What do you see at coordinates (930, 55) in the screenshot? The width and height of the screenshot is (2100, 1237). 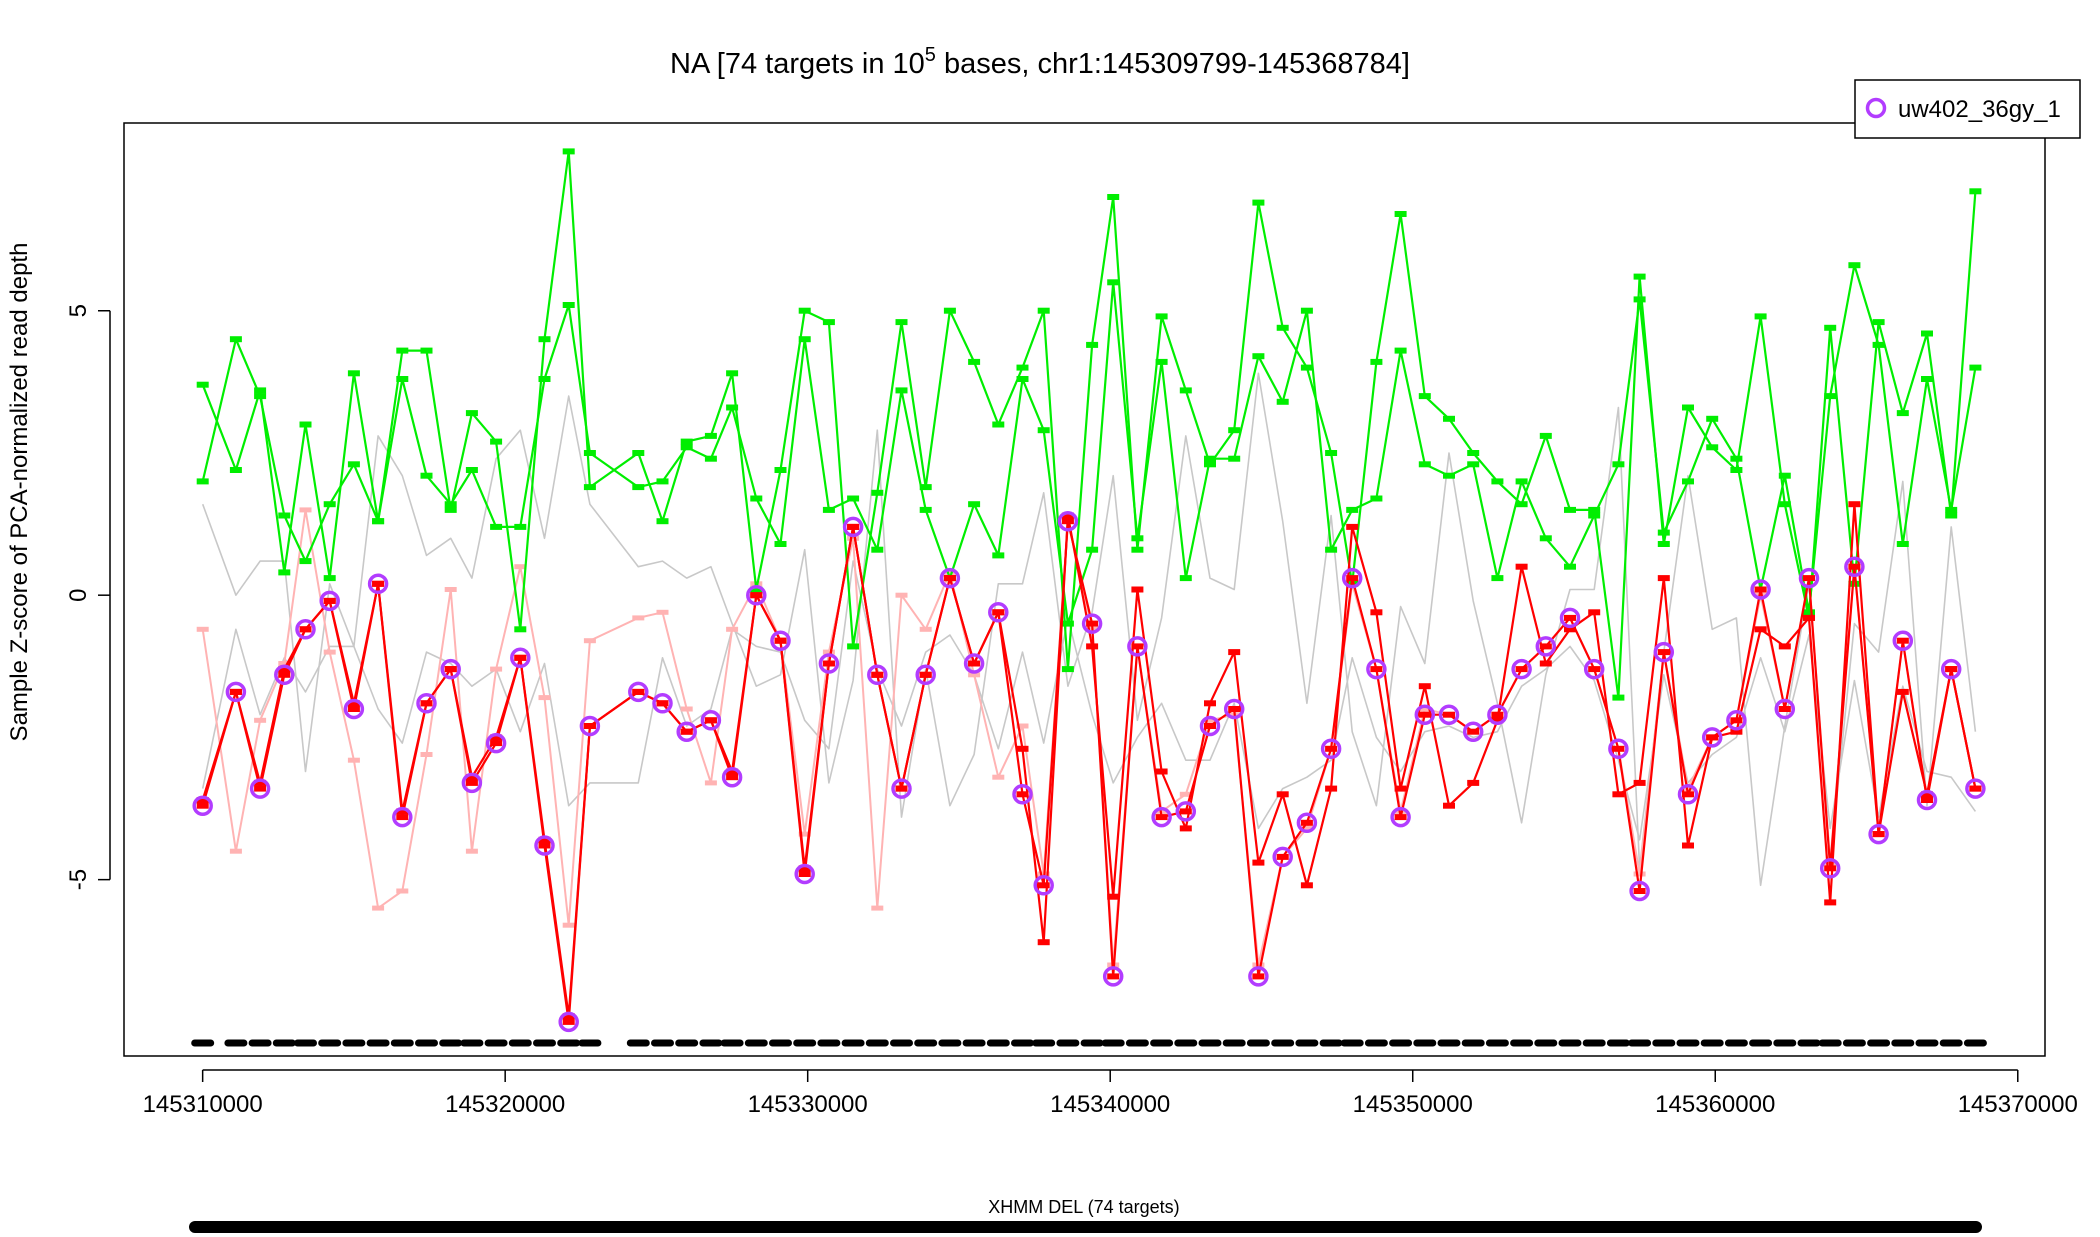 I see `title-exponent: 5` at bounding box center [930, 55].